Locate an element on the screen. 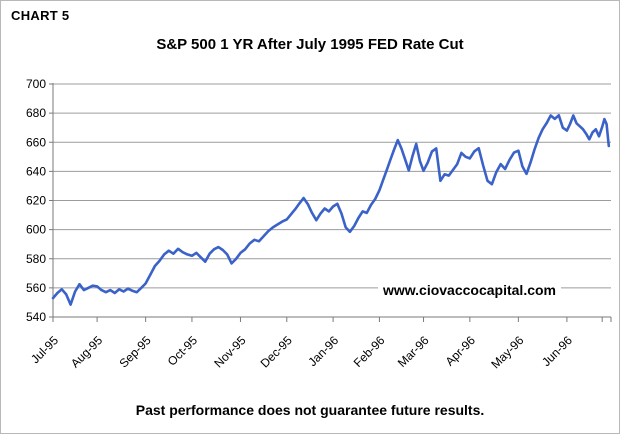 The width and height of the screenshot is (620, 434). x-axis-label: Jul-95 is located at coordinates (44, 349).